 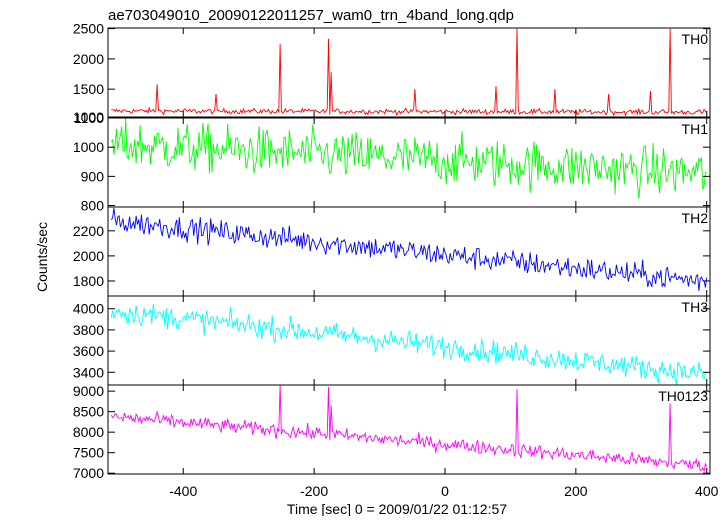 I want to click on y-tick-label: 2500, so click(x=88, y=29).